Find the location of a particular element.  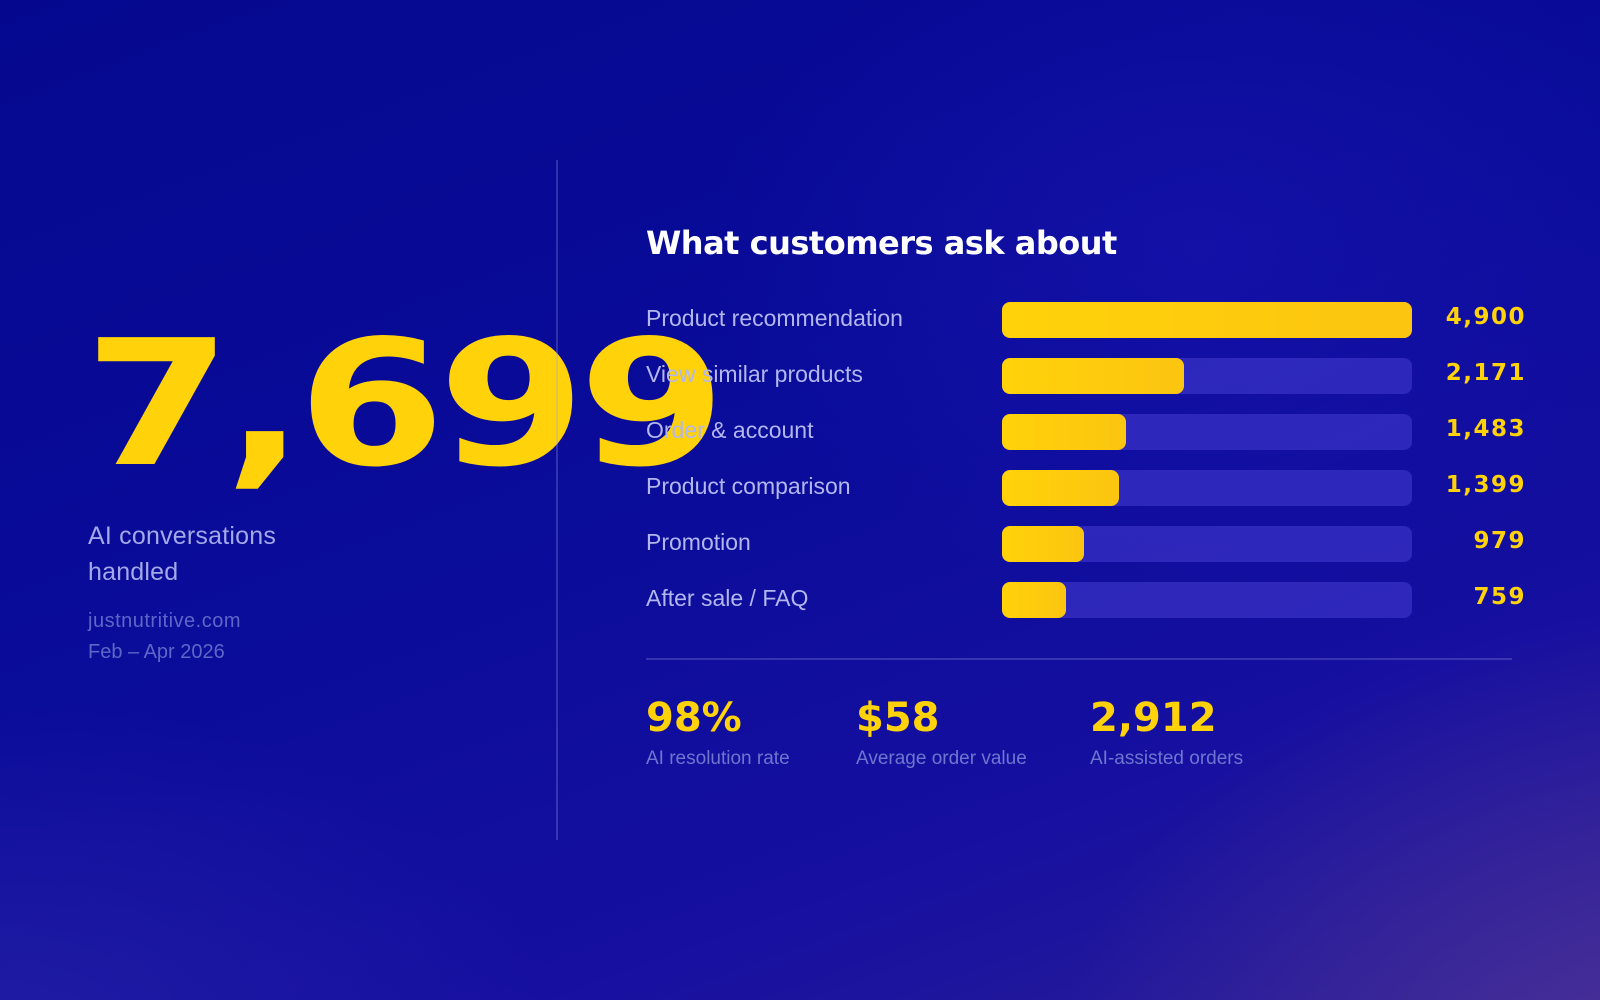

hero-caption: AI conversations handled is located at coordinates (182, 554).